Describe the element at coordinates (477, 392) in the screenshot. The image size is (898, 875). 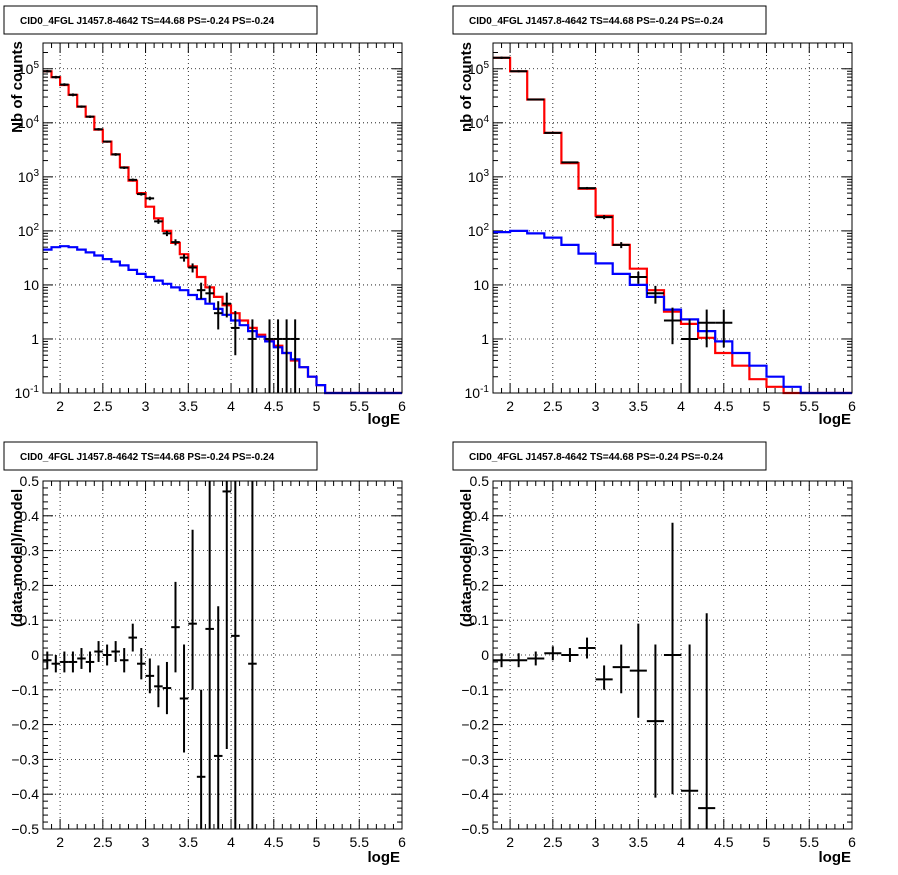
I see `y-tick-label: 10⁻¹` at that location.